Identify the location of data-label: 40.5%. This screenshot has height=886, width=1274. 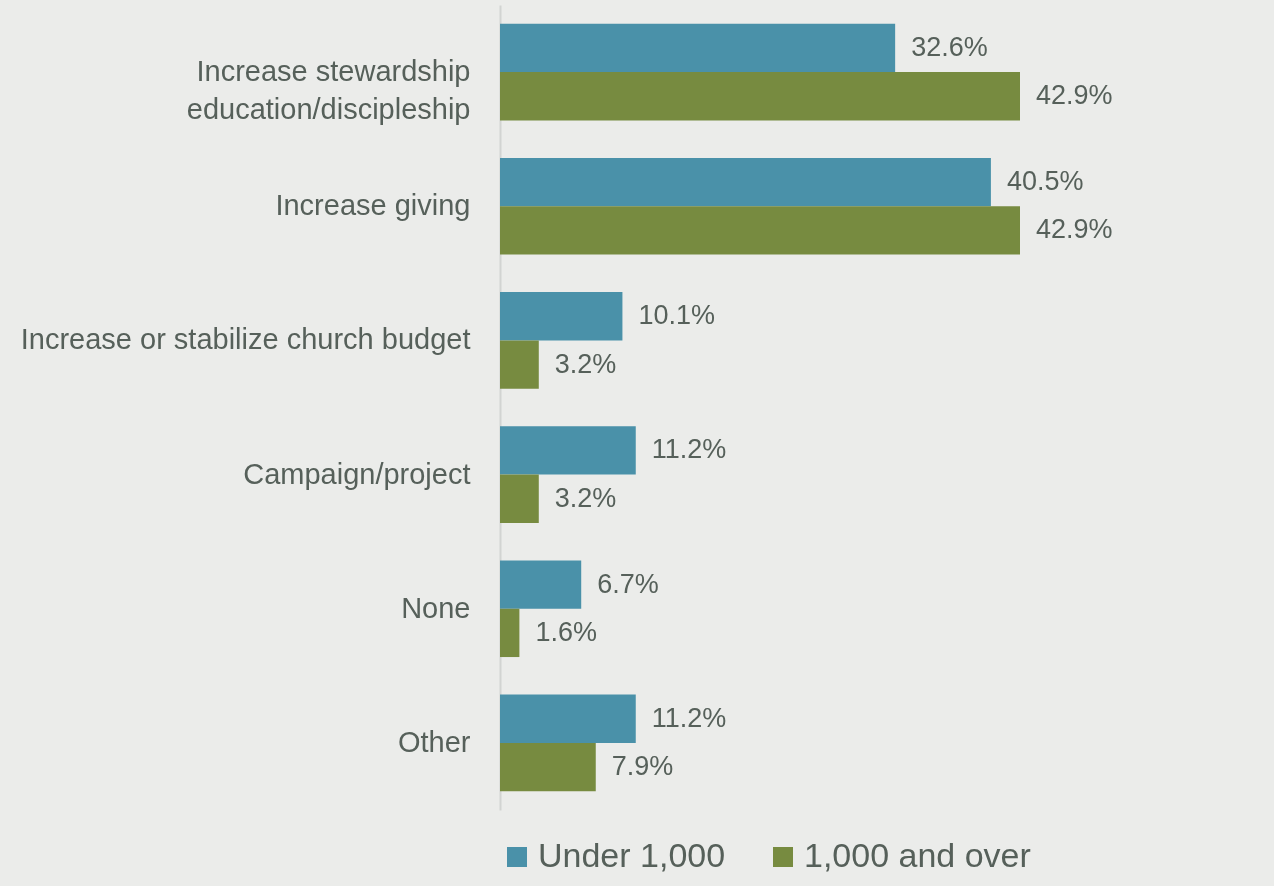
(1045, 181).